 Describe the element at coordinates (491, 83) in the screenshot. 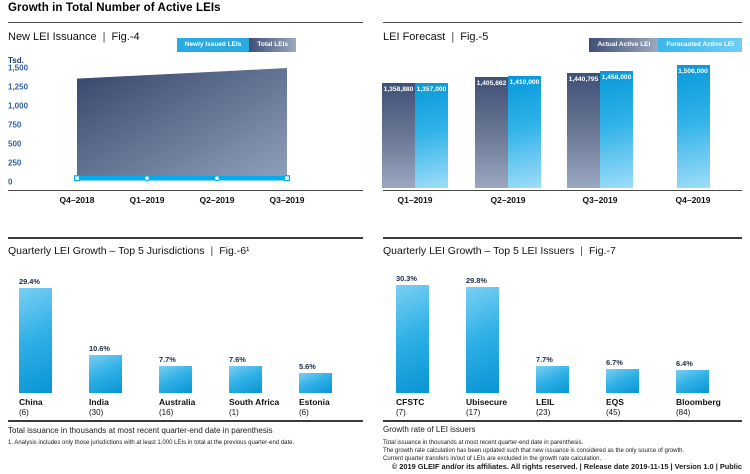

I see `bar-value-label: 1,405,662` at that location.